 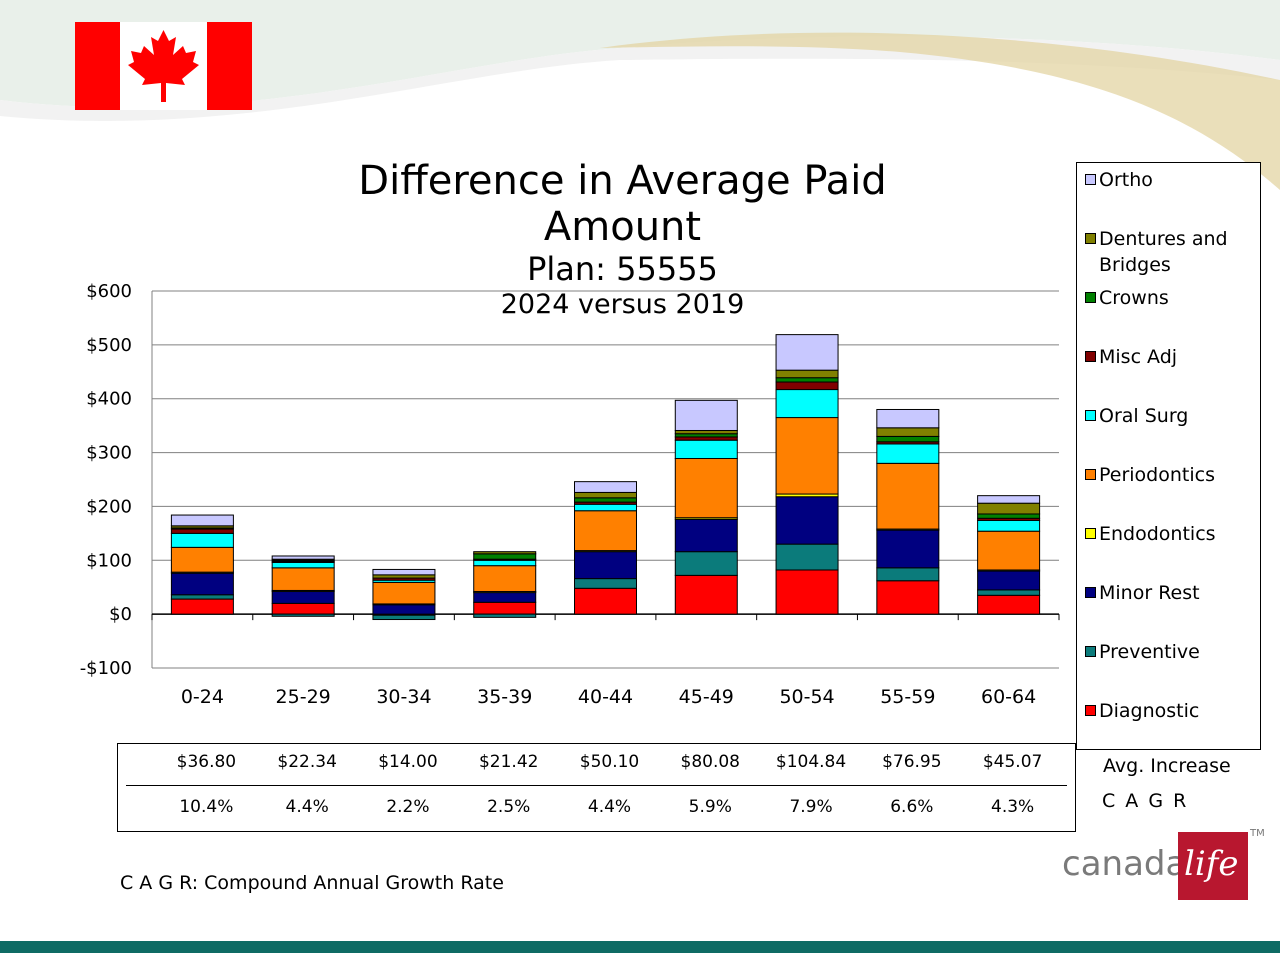 What do you see at coordinates (109, 453) in the screenshot?
I see `y-tick-label: $300` at bounding box center [109, 453].